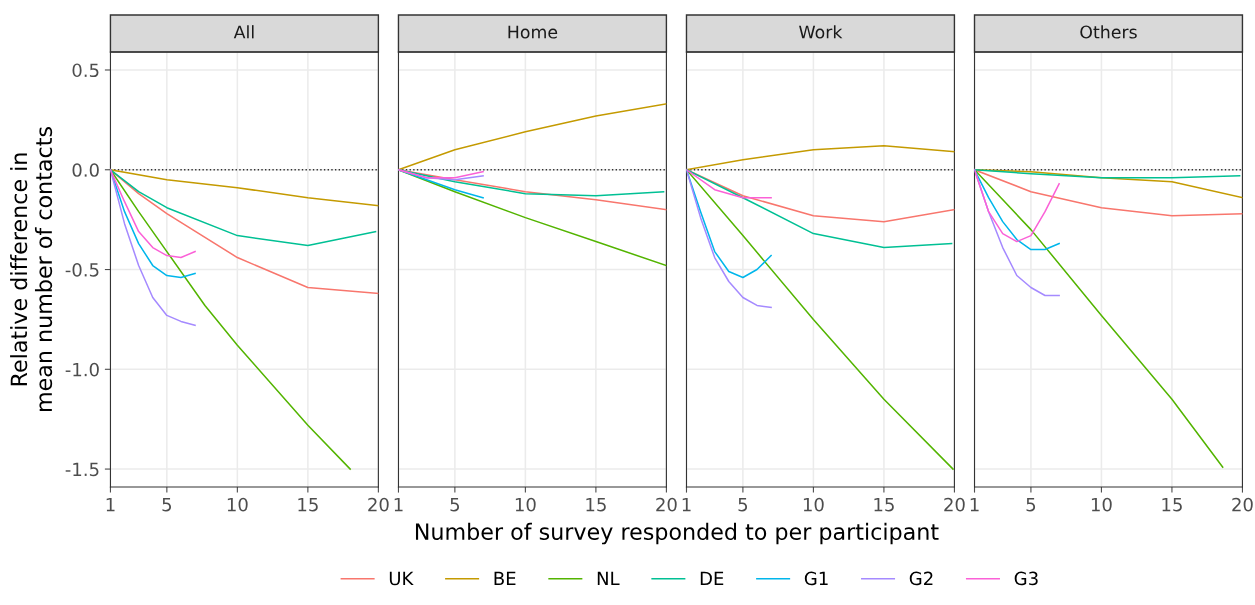 This screenshot has width=1255, height=605. Describe the element at coordinates (505, 578) in the screenshot. I see `legend-label: BE` at that location.